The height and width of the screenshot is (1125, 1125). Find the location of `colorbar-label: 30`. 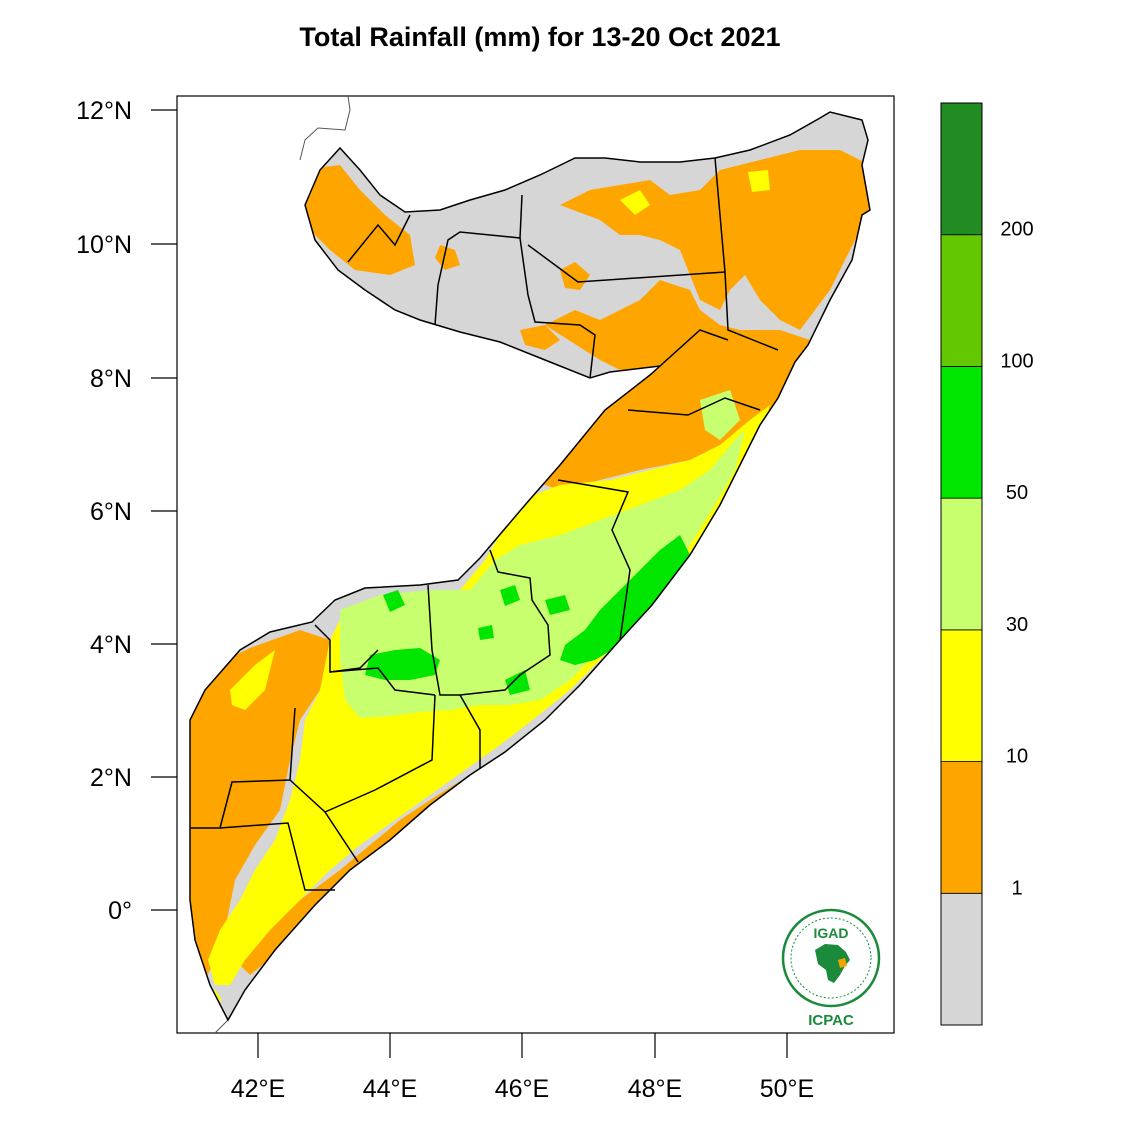

colorbar-label: 30 is located at coordinates (1017, 625).